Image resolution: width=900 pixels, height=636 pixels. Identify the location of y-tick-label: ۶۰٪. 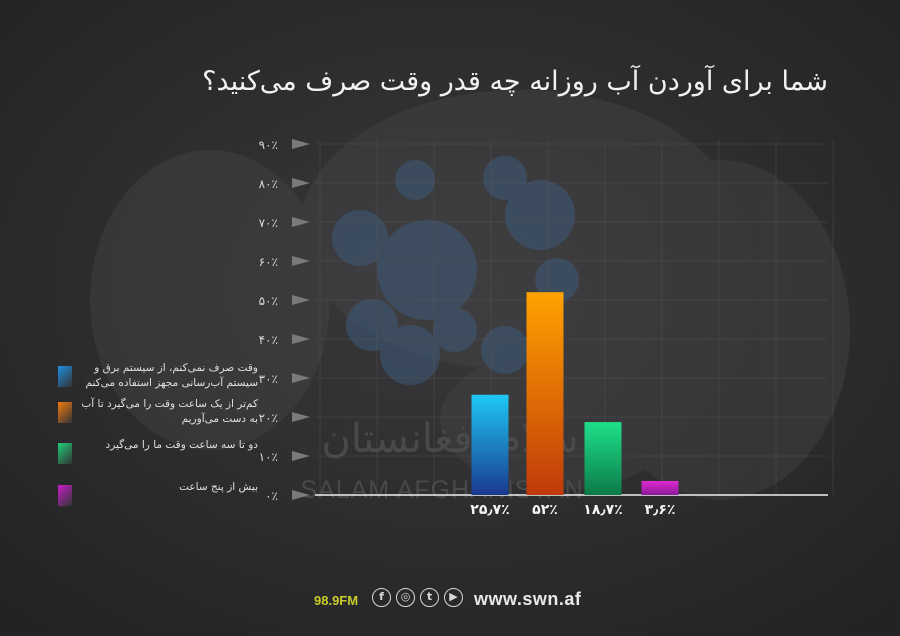
(268, 262).